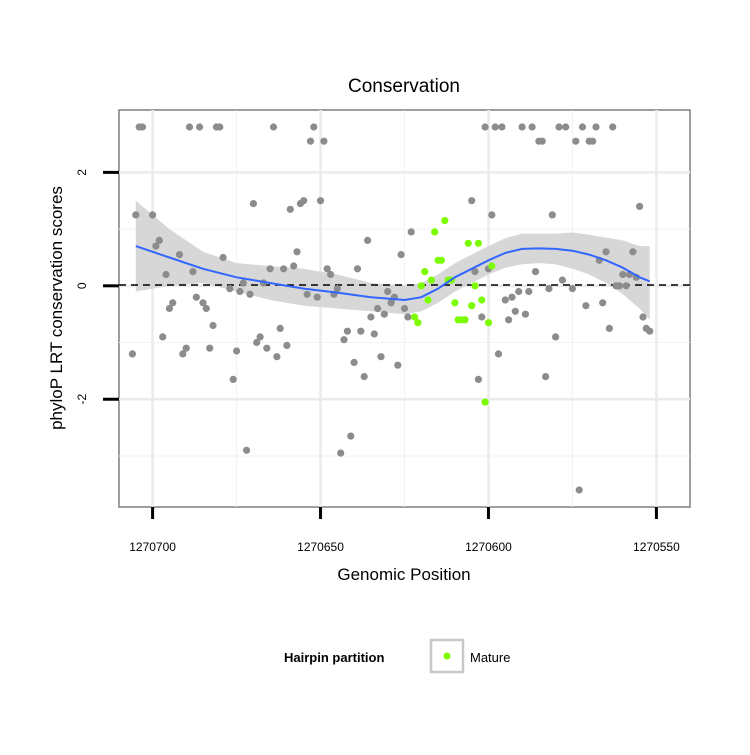 The image size is (750, 755). What do you see at coordinates (490, 657) in the screenshot?
I see `legend-label-mature: Mature` at bounding box center [490, 657].